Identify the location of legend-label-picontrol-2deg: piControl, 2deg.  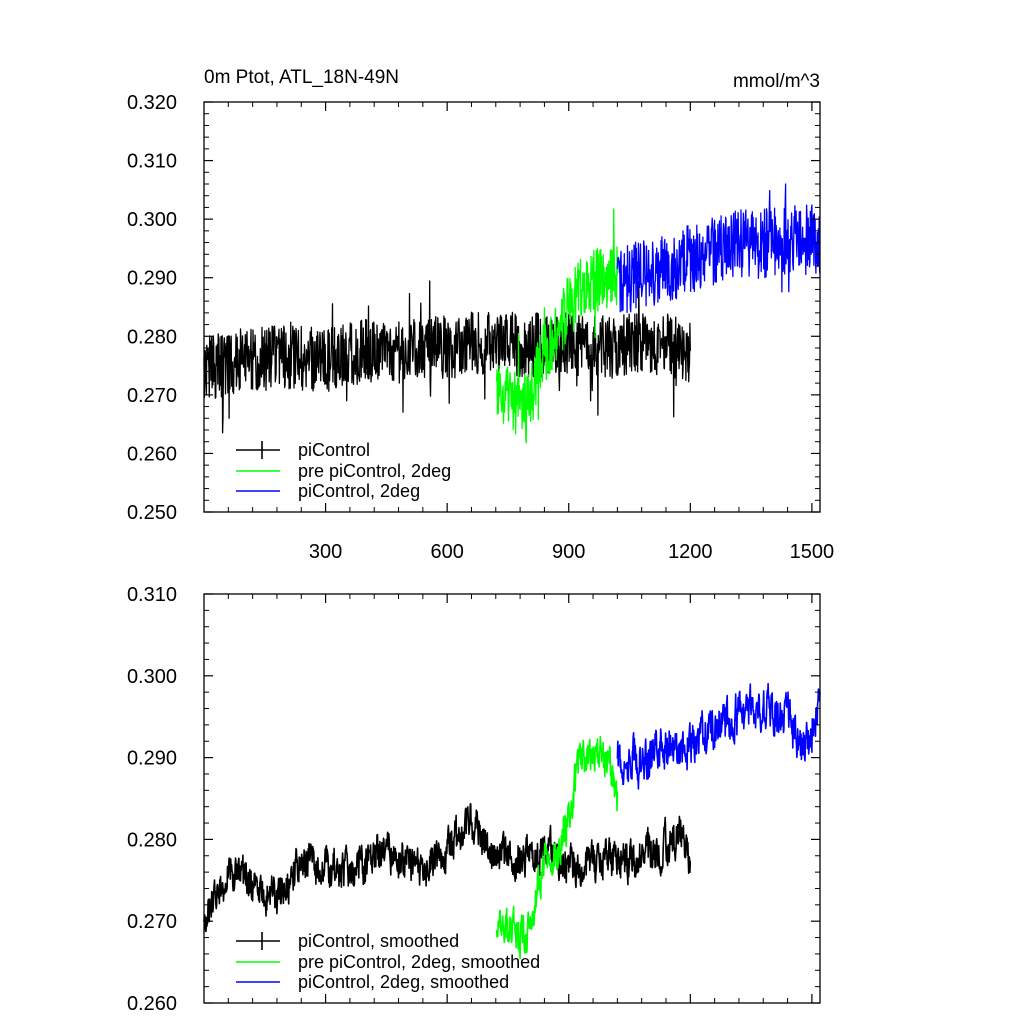
(359, 491).